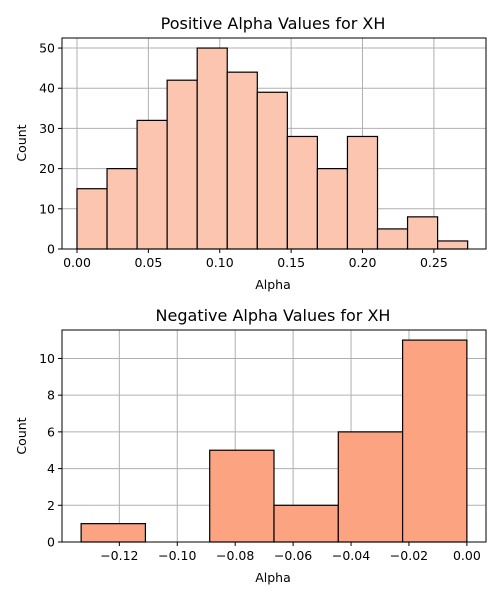 The image size is (500, 600). I want to click on x-tick-label: 0.25, so click(434, 262).